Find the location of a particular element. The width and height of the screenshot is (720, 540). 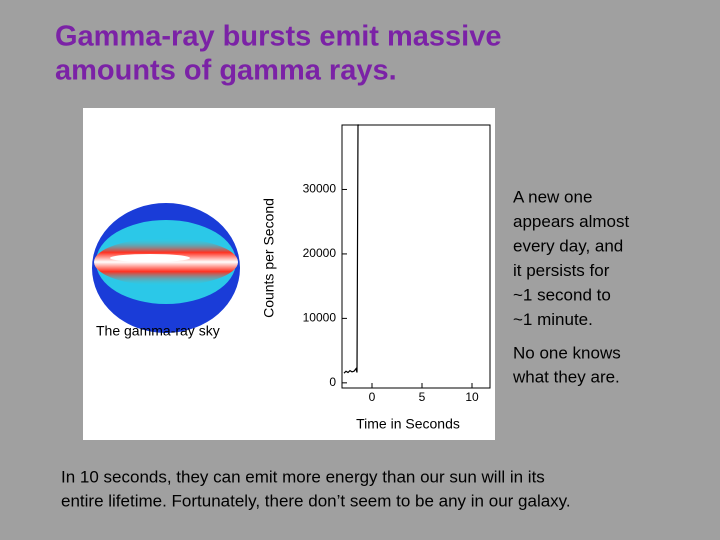

y-tick-label: 30000 is located at coordinates (320, 189).